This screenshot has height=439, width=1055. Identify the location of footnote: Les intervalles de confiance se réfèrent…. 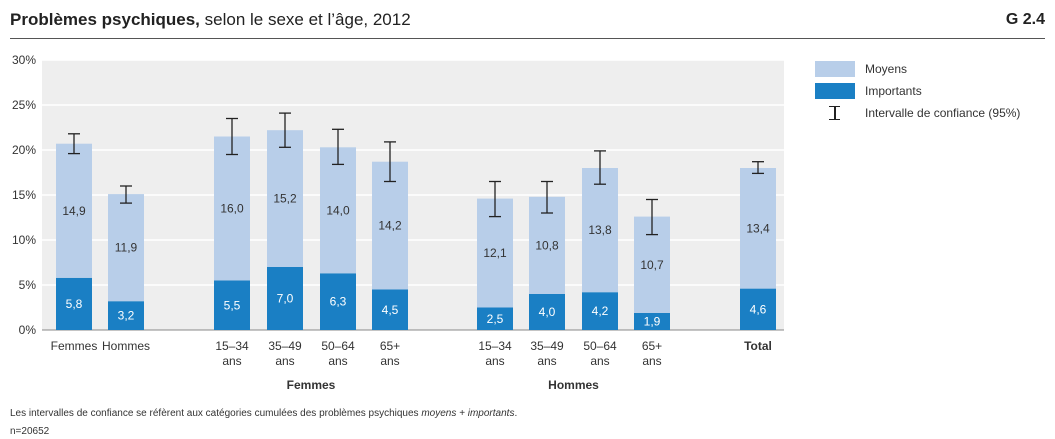
(263, 413).